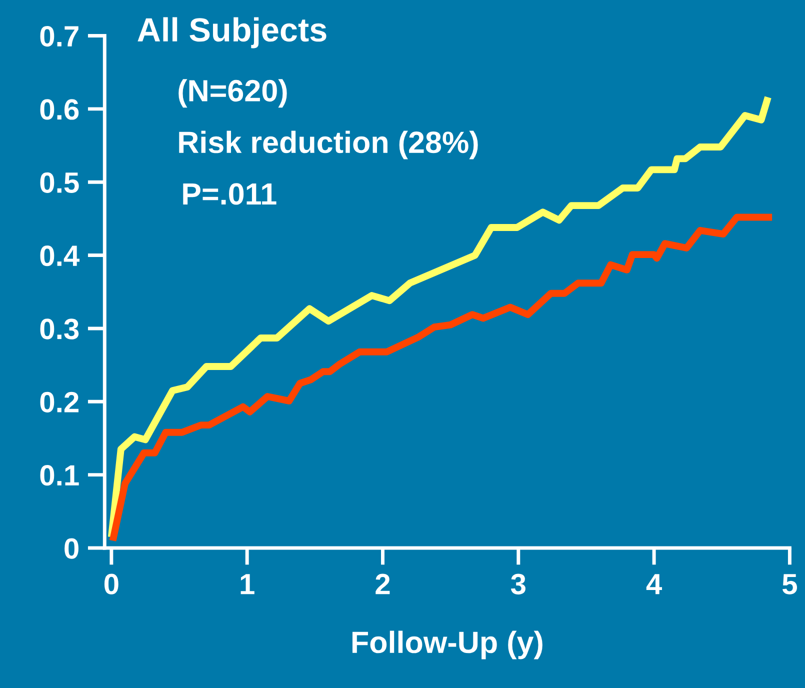 Image resolution: width=805 pixels, height=688 pixels. I want to click on annotation: Risk reduction (28%), so click(328, 145).